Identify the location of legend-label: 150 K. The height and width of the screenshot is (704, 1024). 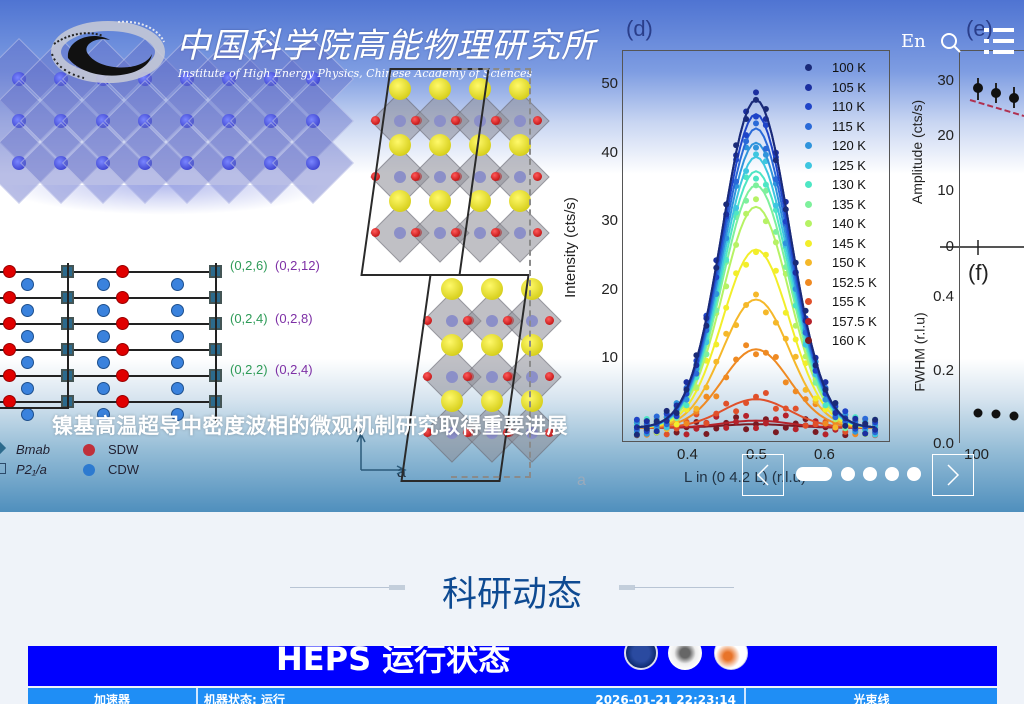
(849, 263).